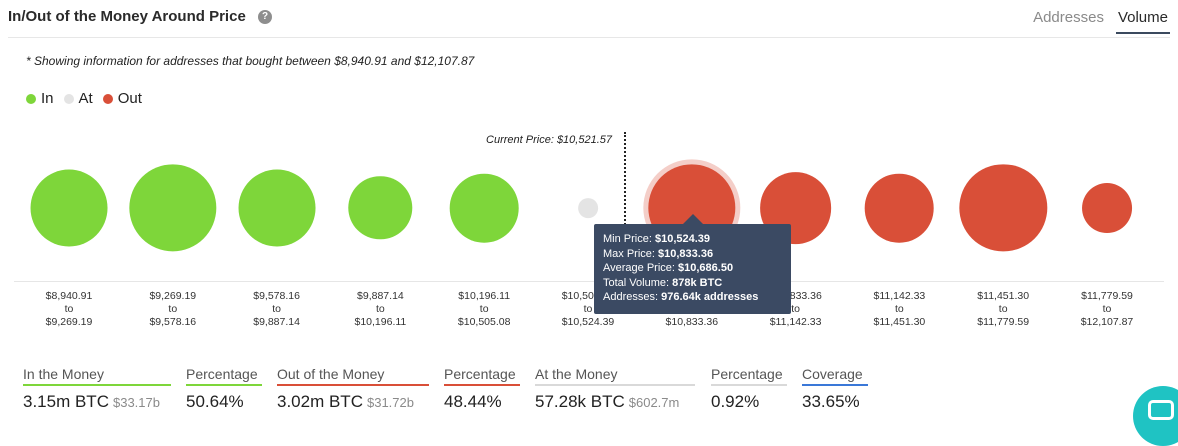 Image resolution: width=1178 pixels, height=446 pixels. I want to click on bubble-at, so click(588, 208).